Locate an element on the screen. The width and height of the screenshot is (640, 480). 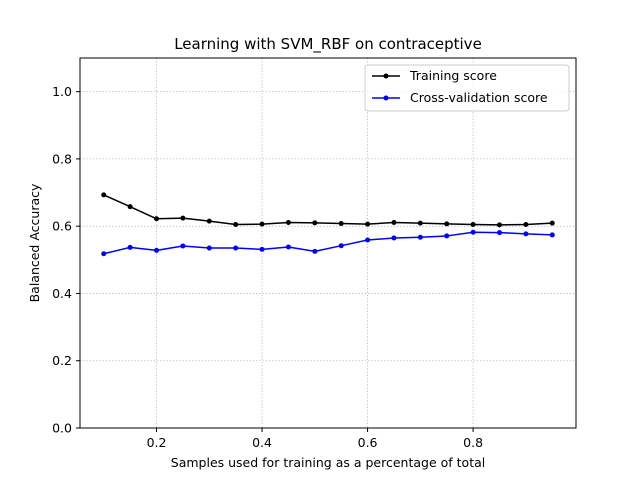
x-tick-label: 0.8 is located at coordinates (473, 442).